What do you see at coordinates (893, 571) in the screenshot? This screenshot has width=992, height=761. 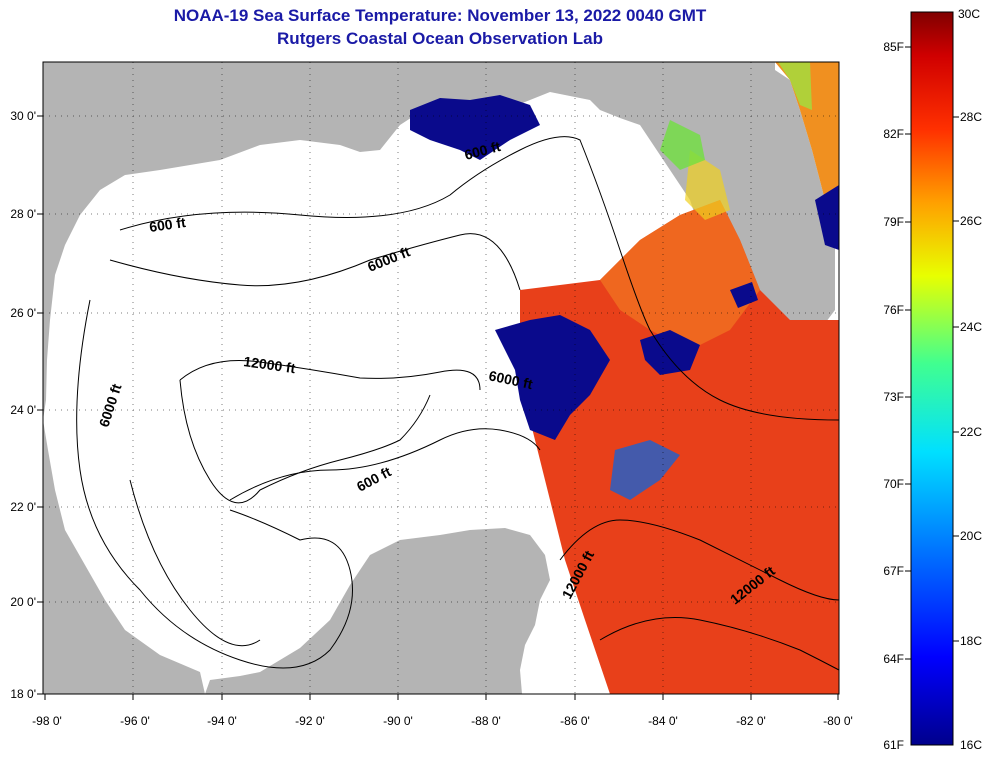 I see `colorbar-f-label: 67F` at bounding box center [893, 571].